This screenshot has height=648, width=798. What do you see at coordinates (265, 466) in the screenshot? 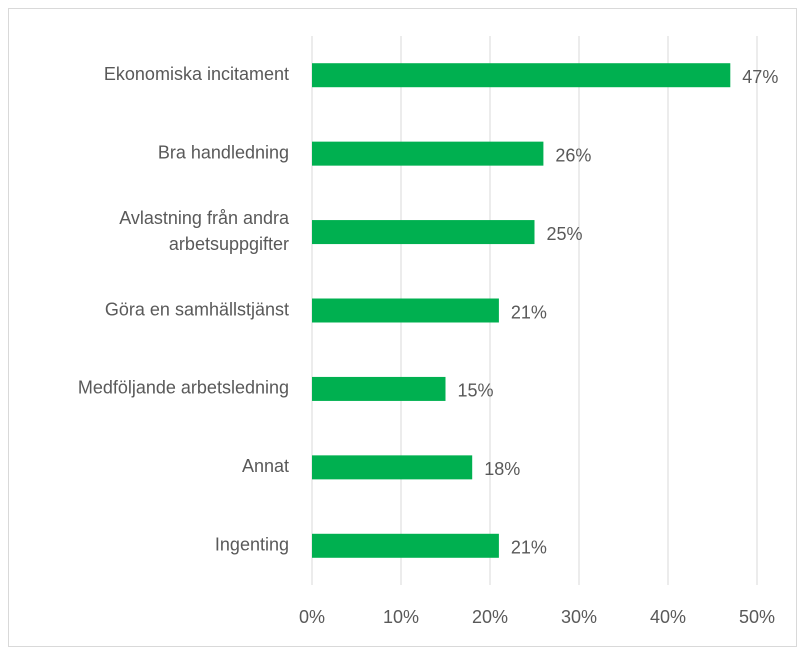
I see `y-tick-label: Annat` at bounding box center [265, 466].